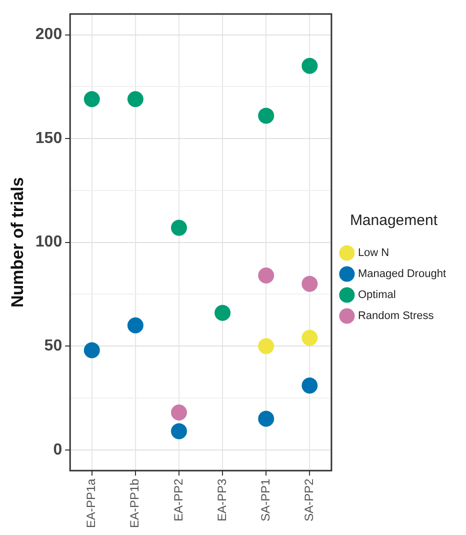  I want to click on x-tick-label: EA-PP3, so click(221, 500).